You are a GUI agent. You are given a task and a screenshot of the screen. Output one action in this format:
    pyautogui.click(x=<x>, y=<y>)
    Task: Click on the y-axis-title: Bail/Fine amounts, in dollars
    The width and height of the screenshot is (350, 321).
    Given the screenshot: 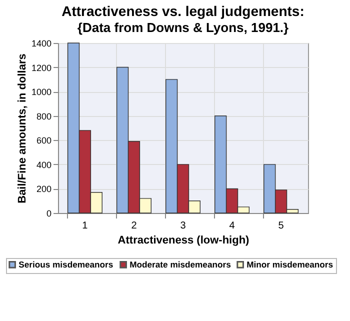 What is the action you would take?
    pyautogui.click(x=22, y=129)
    